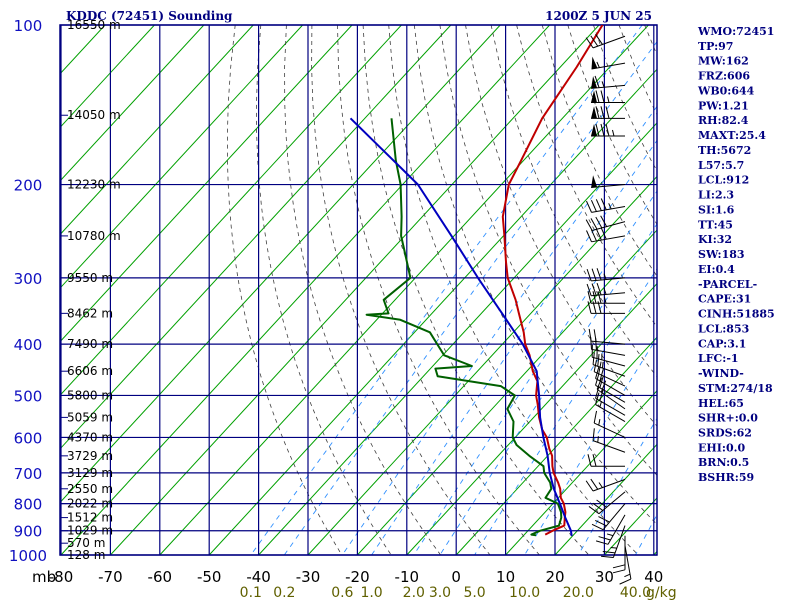  What do you see at coordinates (28, 345) in the screenshot?
I see `pressure-label: 400` at bounding box center [28, 345].